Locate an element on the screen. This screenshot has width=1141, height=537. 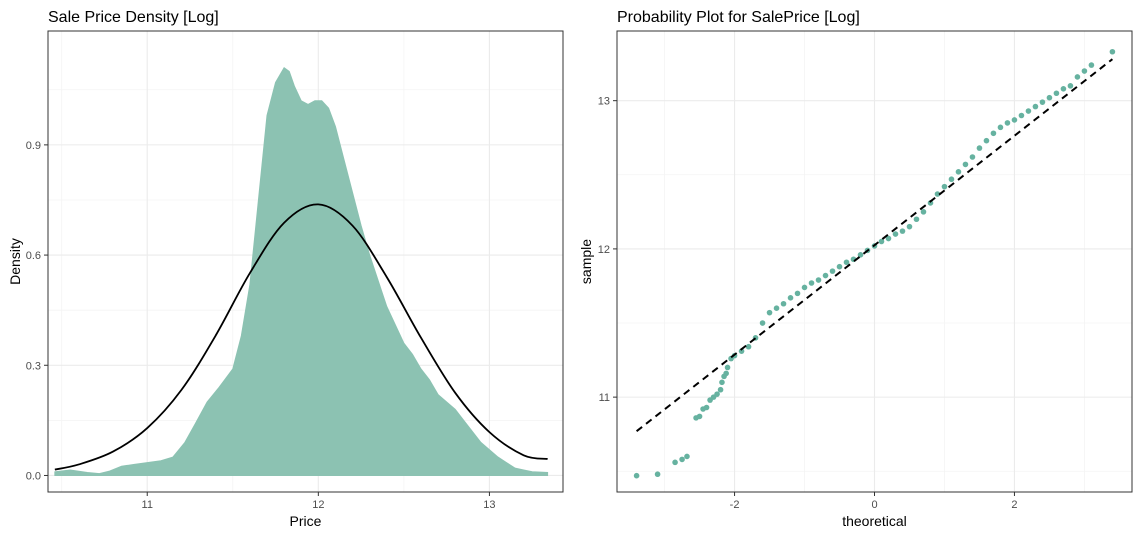
density-plot-title: Sale Price Density [Log] is located at coordinates (133, 17).